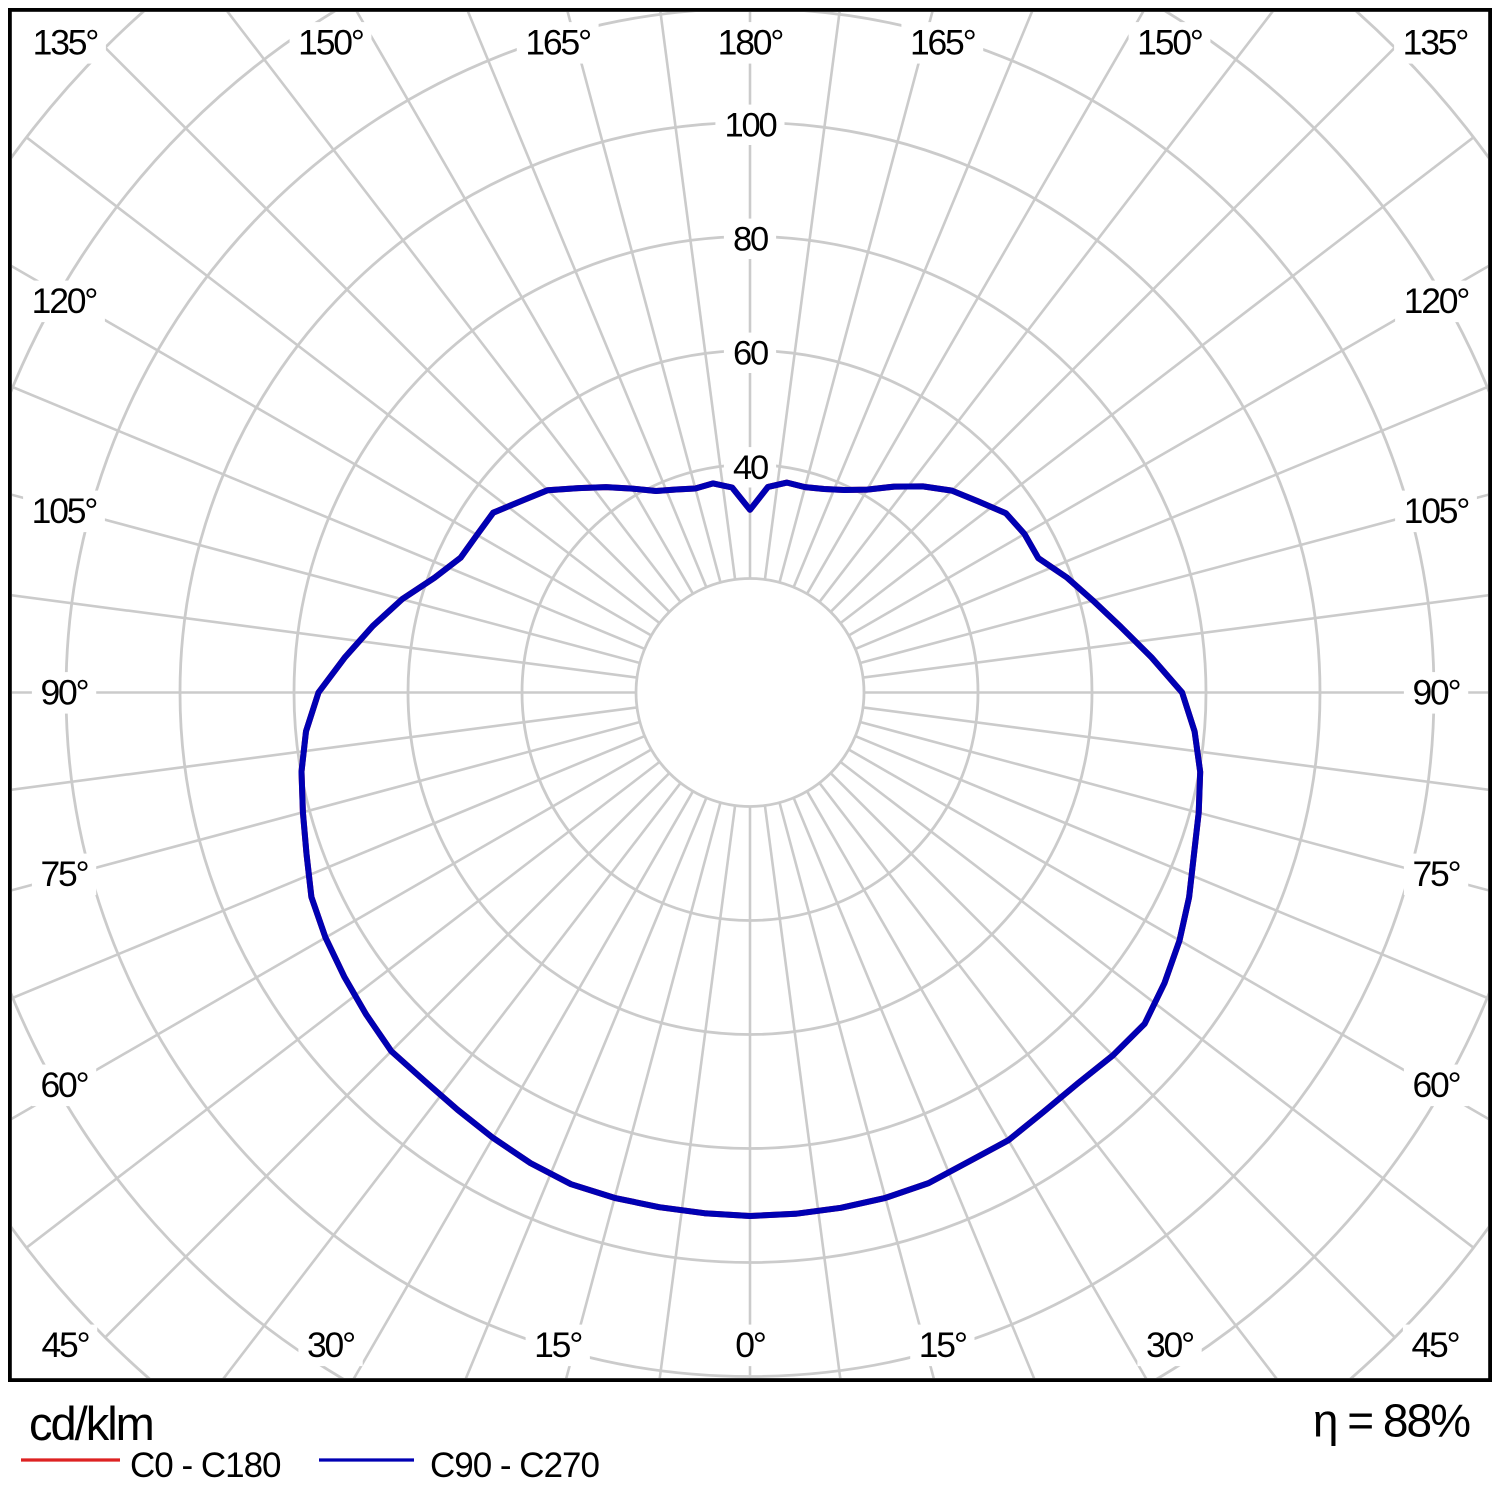 The width and height of the screenshot is (1500, 1505). I want to click on svg-text: 60, so click(750, 353).